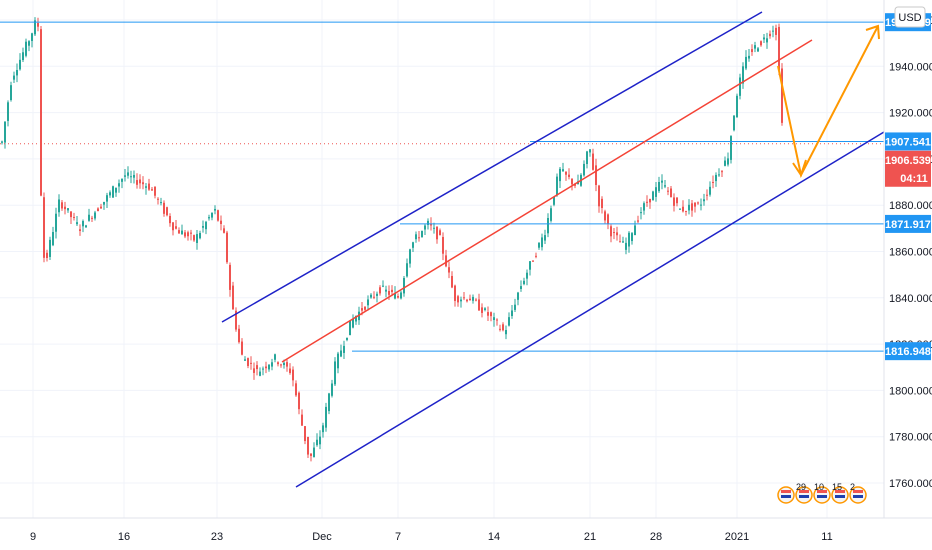 This screenshot has height=550, width=932. I want to click on time-tick-label: 2021, so click(737, 537).